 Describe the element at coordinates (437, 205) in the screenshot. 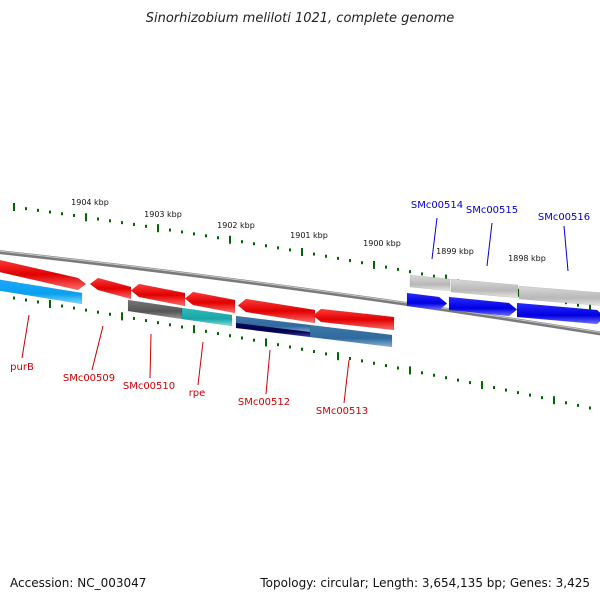

I see `gene-label-SMc00514: SMc00514` at that location.